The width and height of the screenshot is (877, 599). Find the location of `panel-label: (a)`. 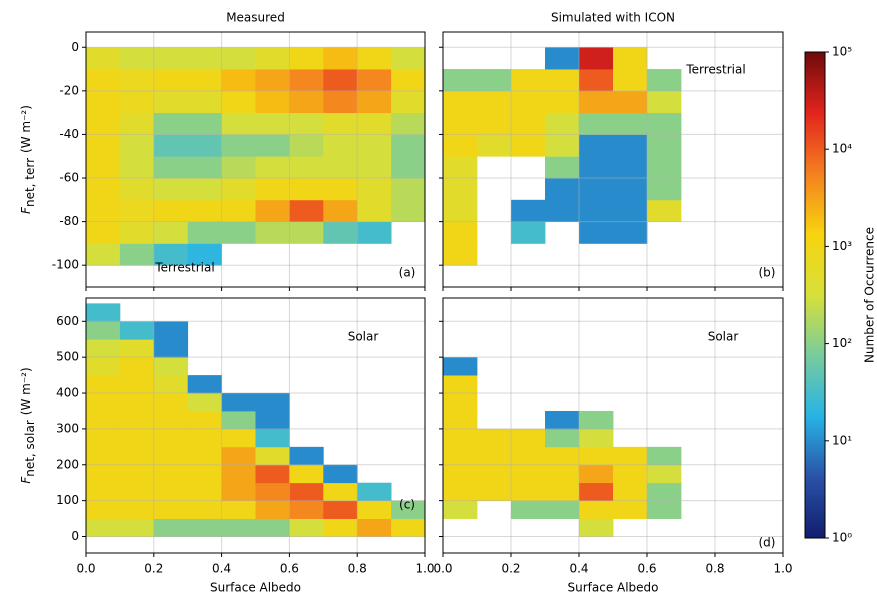

panel-label: (a) is located at coordinates (407, 273).